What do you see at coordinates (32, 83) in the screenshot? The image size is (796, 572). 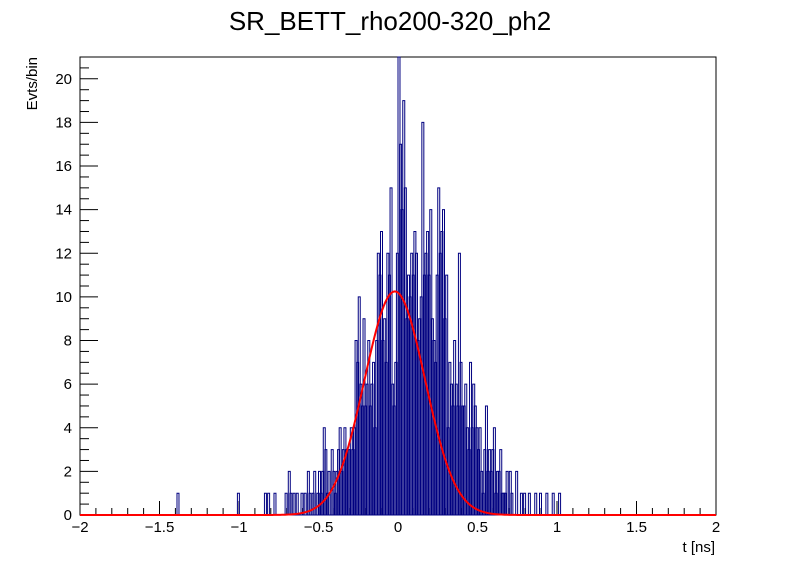 I see `y-axis-label: Evts/bin` at bounding box center [32, 83].